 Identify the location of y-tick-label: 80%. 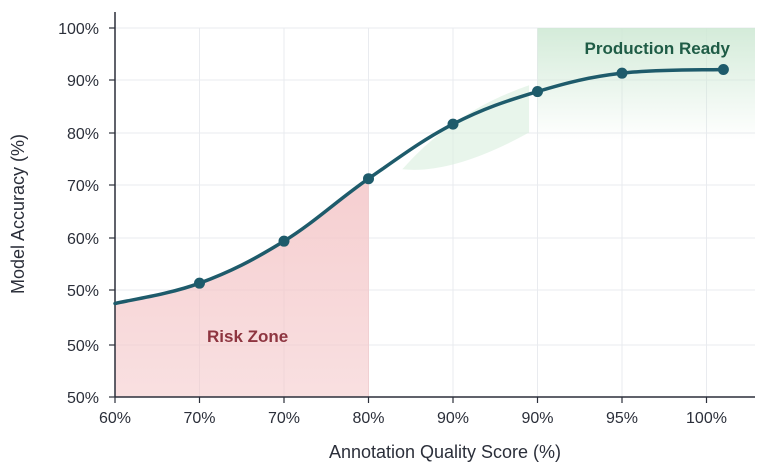
(83, 134).